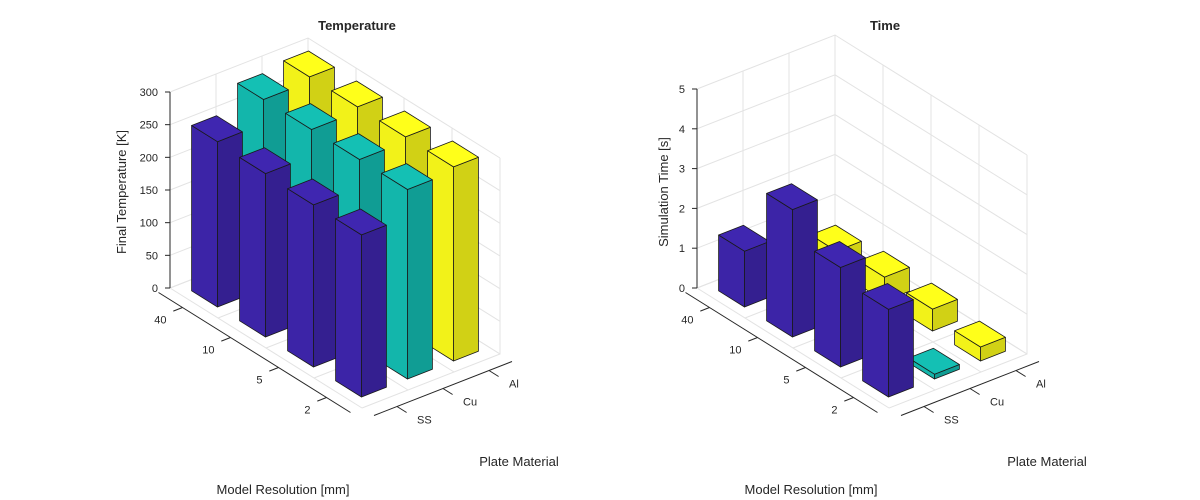 This screenshot has height=500, width=1200. What do you see at coordinates (682, 90) in the screenshot?
I see `z-tick-label: 5` at bounding box center [682, 90].